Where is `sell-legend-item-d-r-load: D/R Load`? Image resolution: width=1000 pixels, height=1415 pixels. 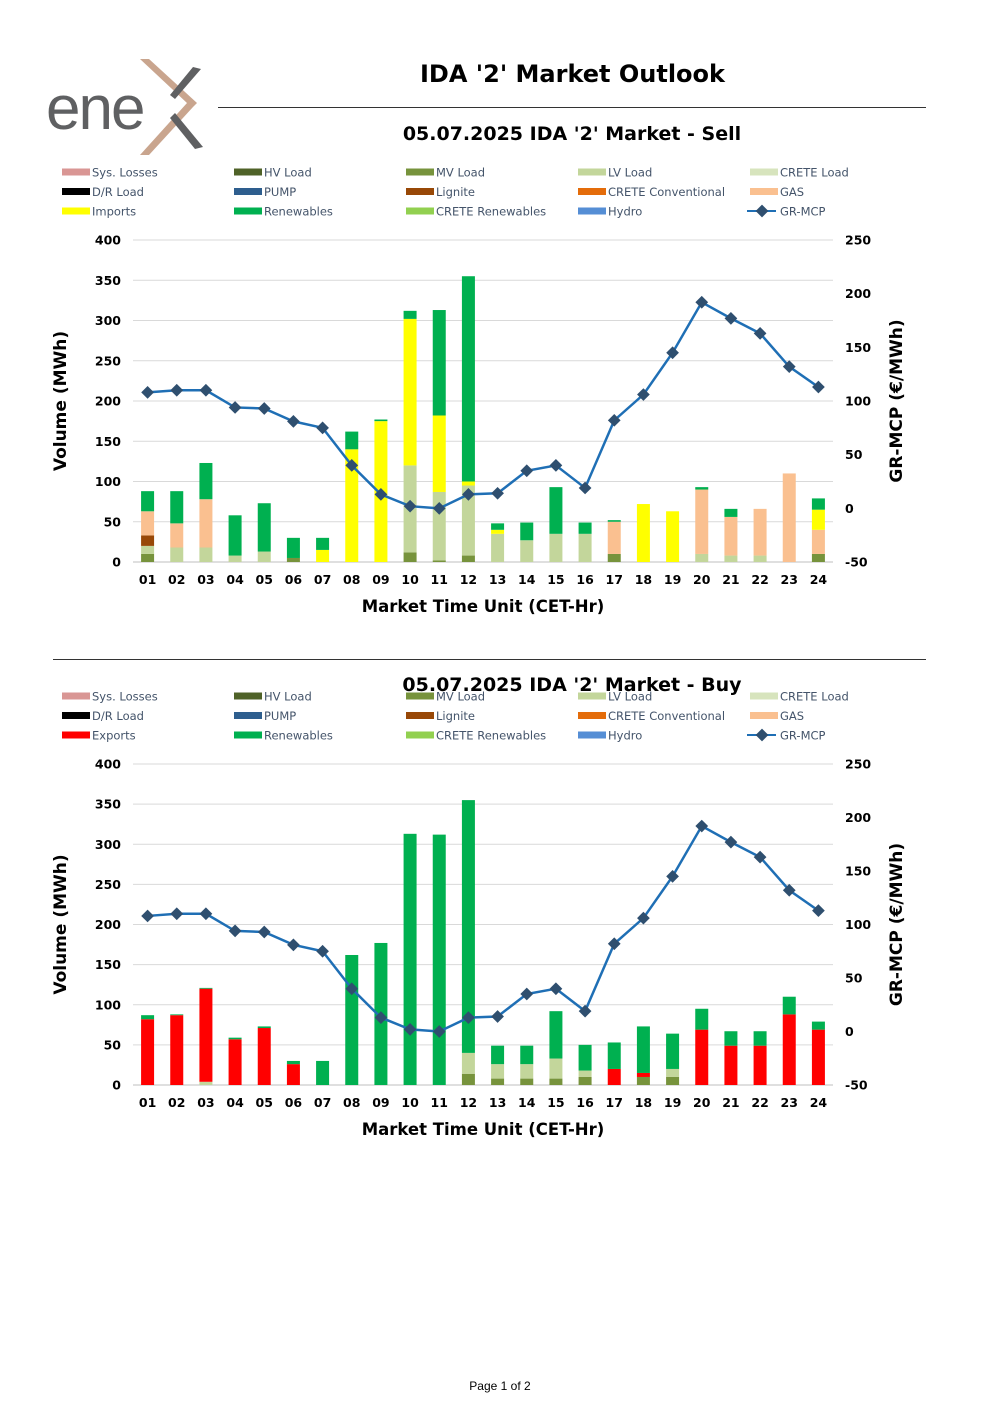 sell-legend-item-d-r-load: D/R Load is located at coordinates (103, 192).